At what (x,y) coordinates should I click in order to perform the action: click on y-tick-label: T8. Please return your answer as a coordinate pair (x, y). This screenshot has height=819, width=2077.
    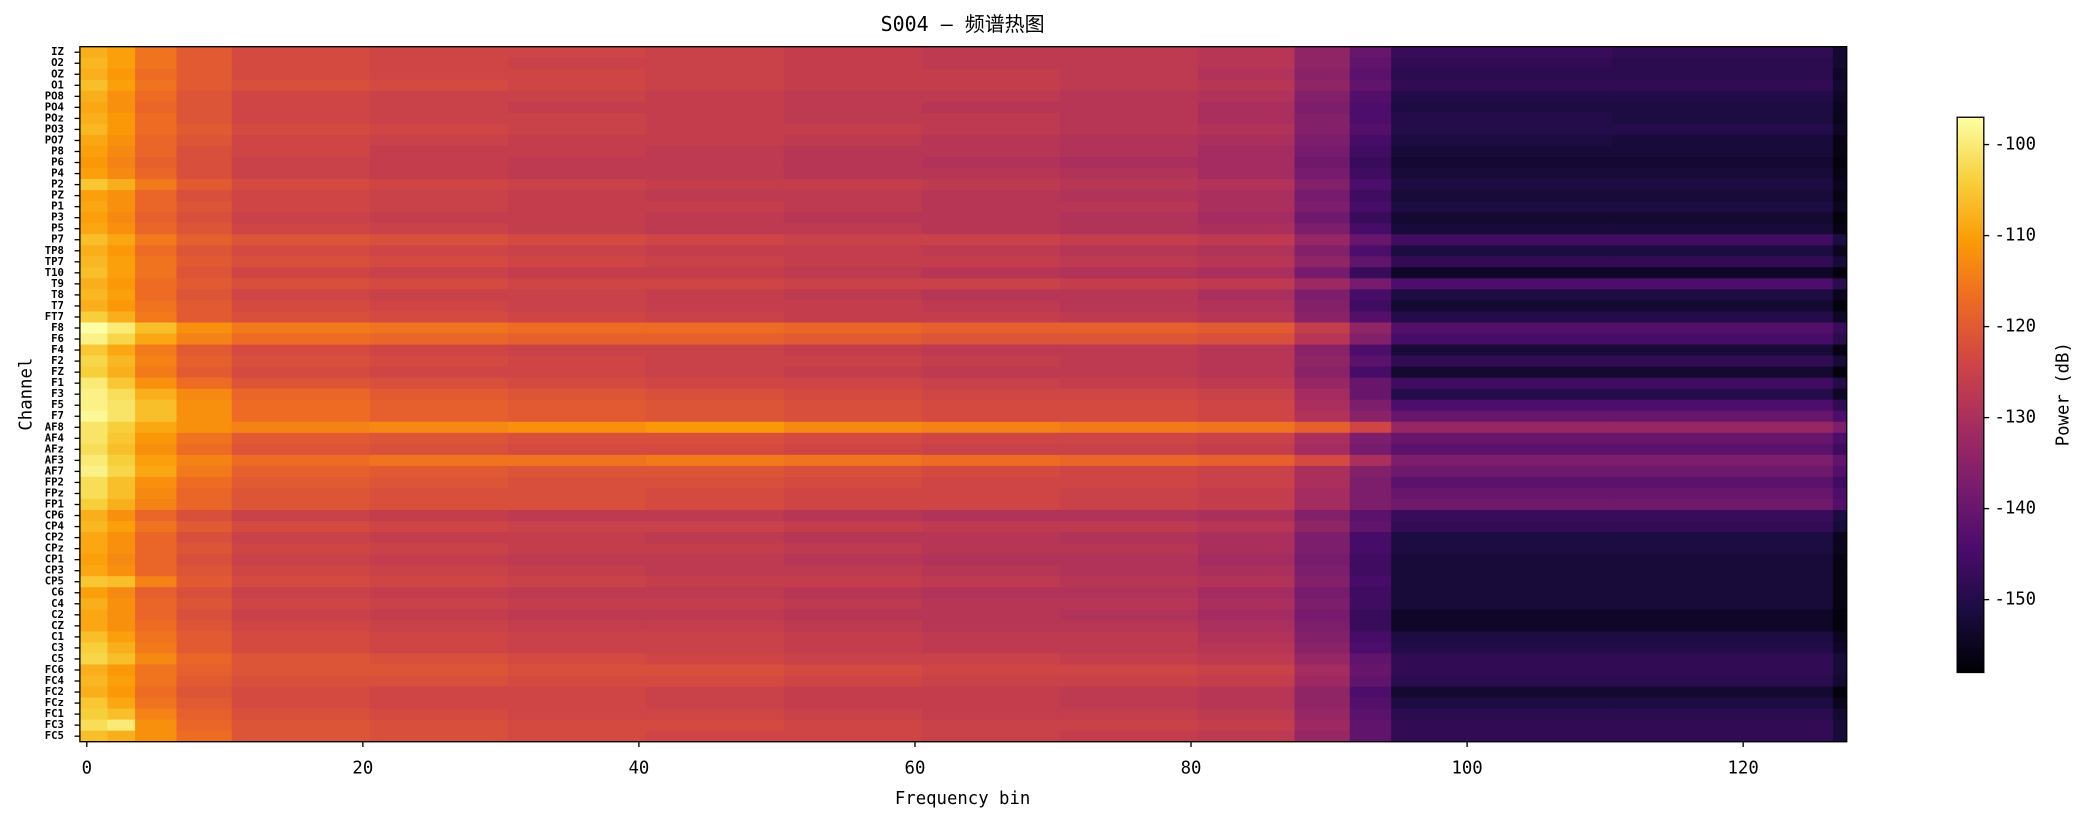
    Looking at the image, I should click on (57, 294).